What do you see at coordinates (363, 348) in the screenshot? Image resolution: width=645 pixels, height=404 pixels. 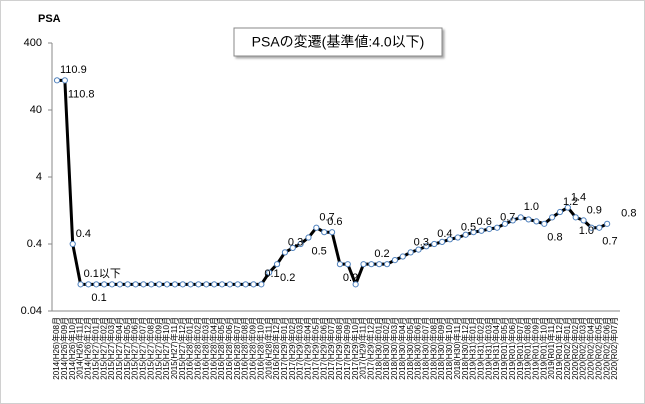 I see `x-tick-label: 2017(H29)年11月` at bounding box center [363, 348].